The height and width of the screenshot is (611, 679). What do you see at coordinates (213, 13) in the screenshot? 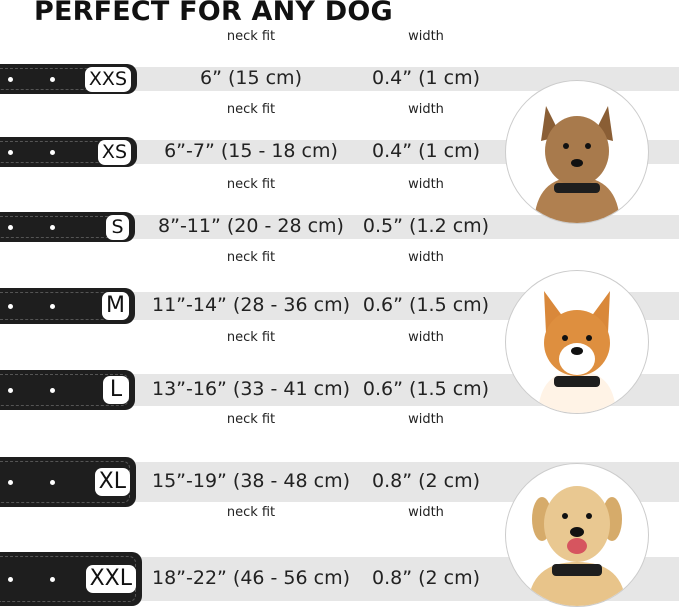
I see `title: PERFECT FOR ANY DOG` at bounding box center [213, 13].